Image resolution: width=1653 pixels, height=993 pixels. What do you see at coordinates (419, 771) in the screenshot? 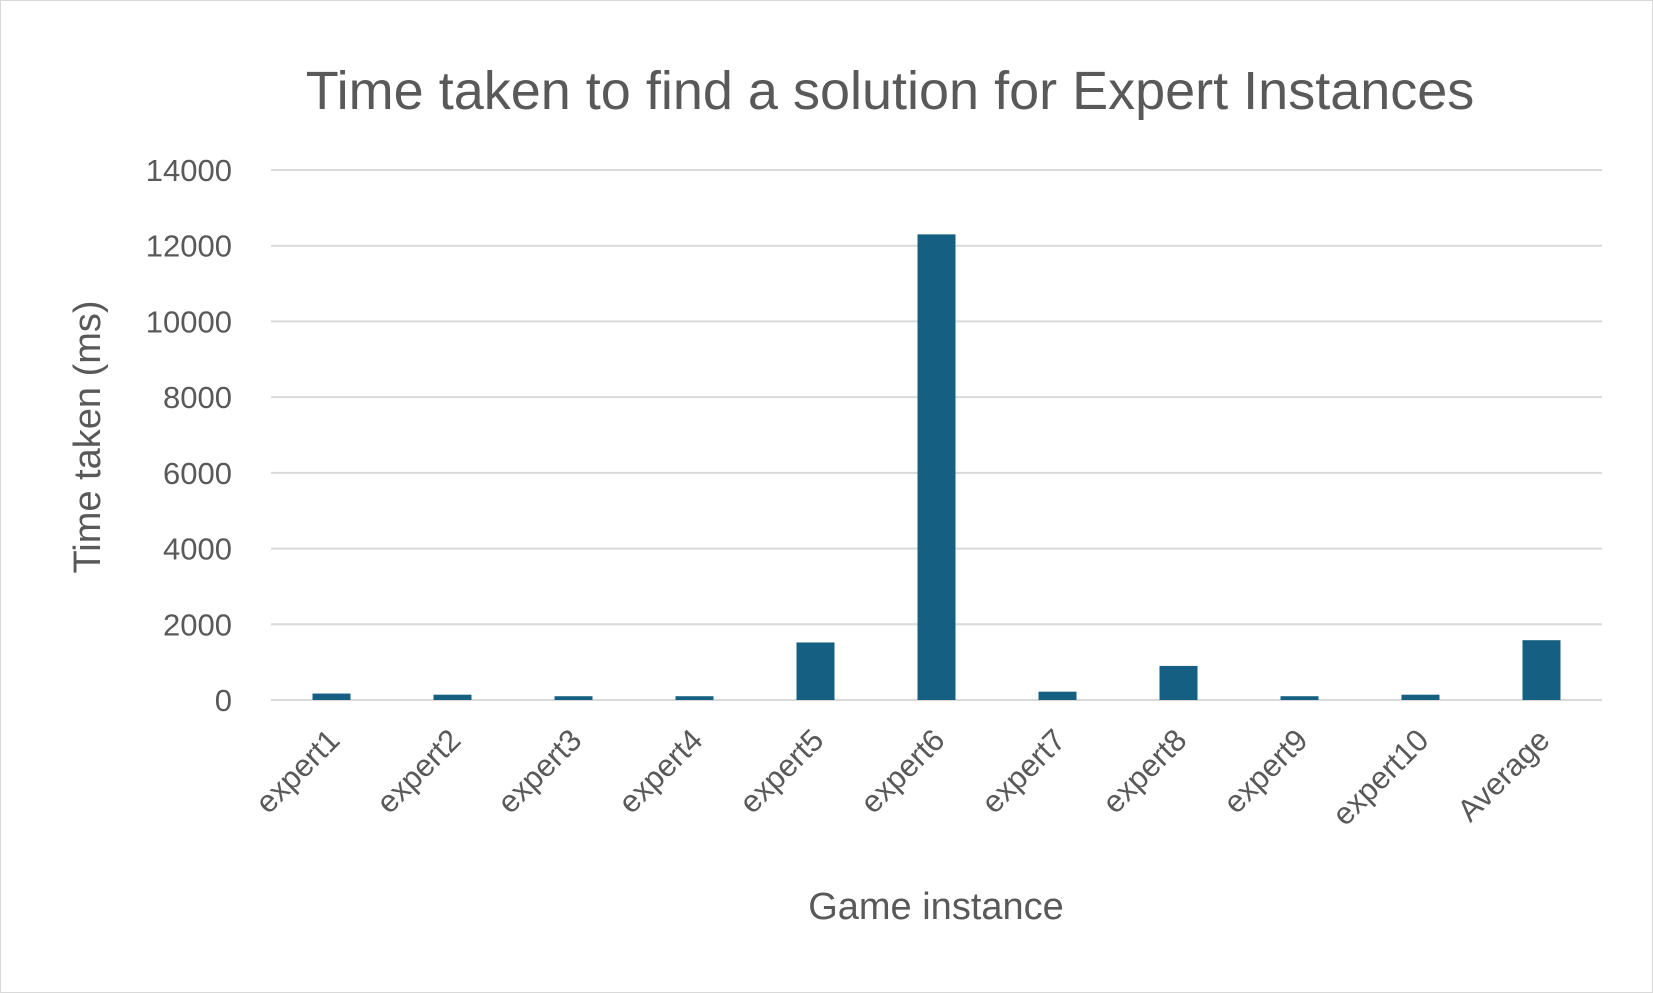
I see `x-tick-label: expert2` at bounding box center [419, 771].